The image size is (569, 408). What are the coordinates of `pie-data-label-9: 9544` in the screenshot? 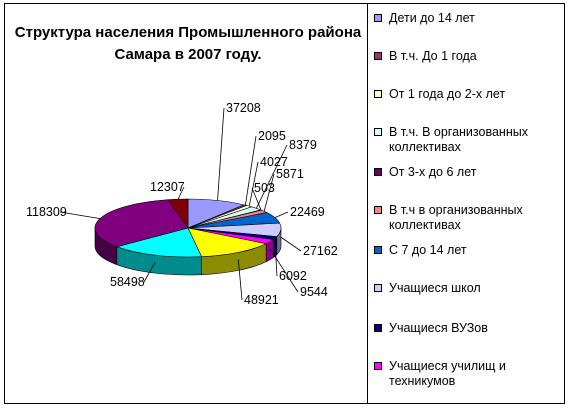 It's located at (314, 292).